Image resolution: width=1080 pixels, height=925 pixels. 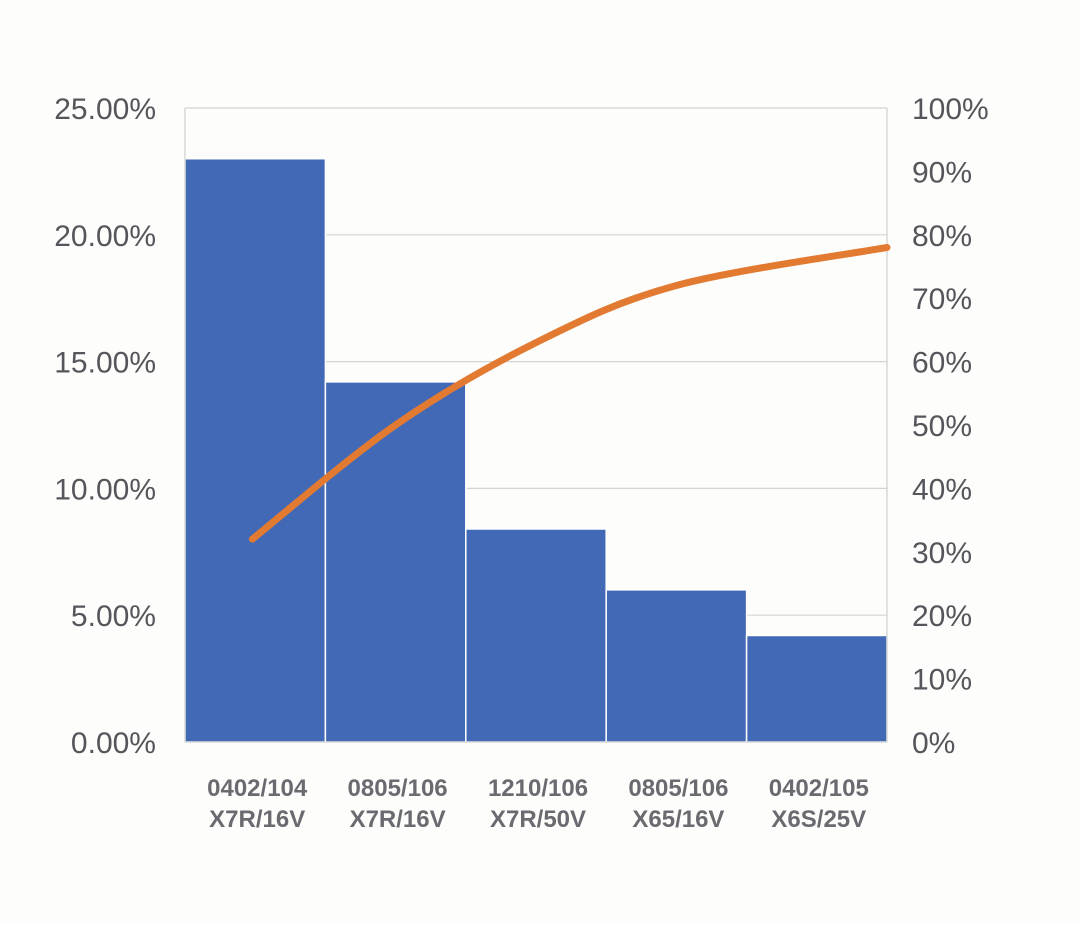 What do you see at coordinates (942, 299) in the screenshot?
I see `right-axis-tick-label: 70%` at bounding box center [942, 299].